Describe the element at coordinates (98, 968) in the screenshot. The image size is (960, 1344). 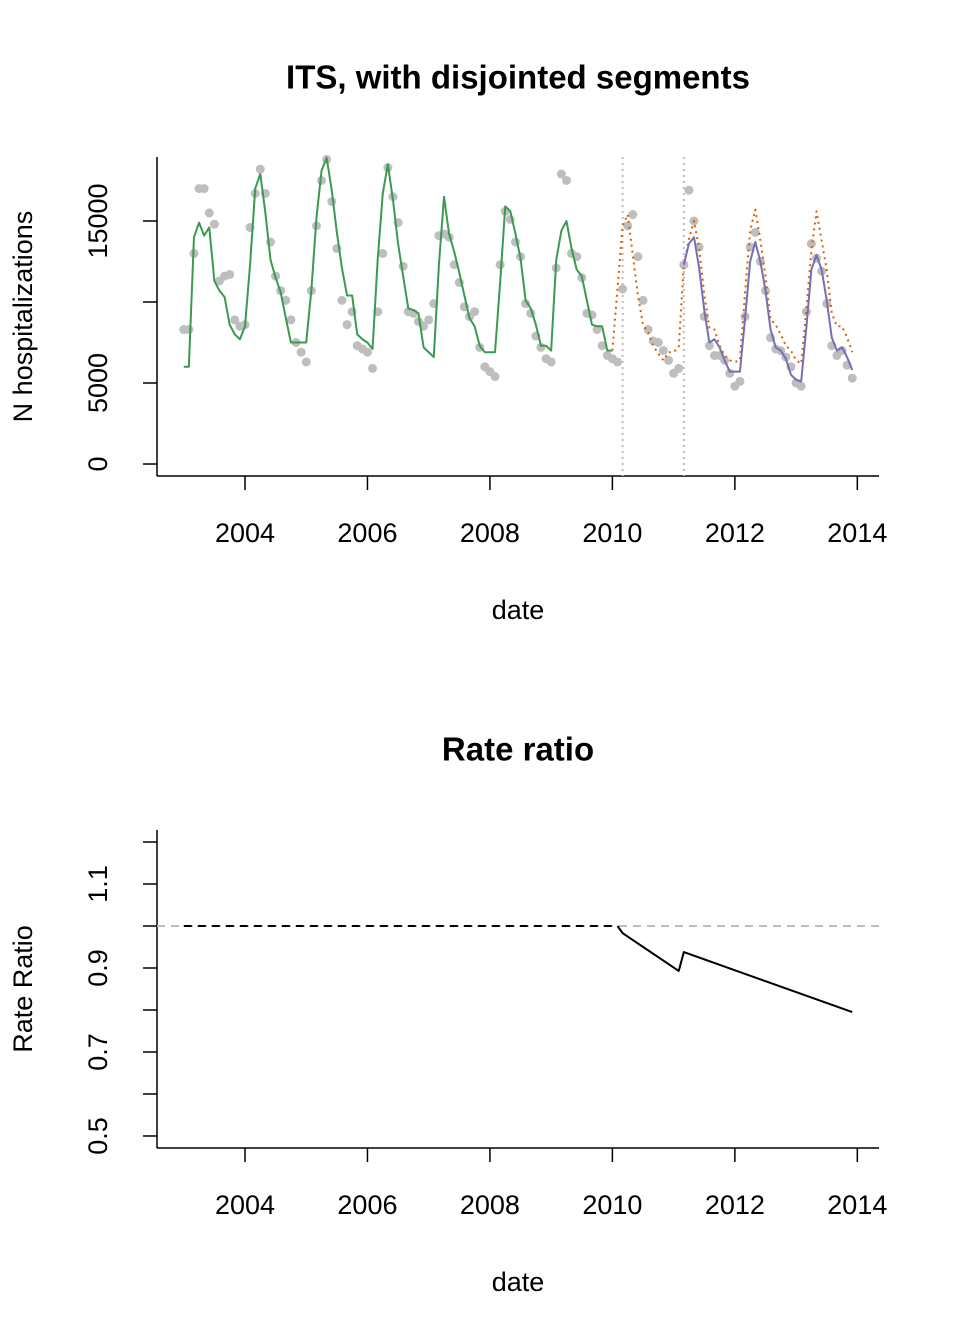
I see `y-tick-label: 0.9` at that location.